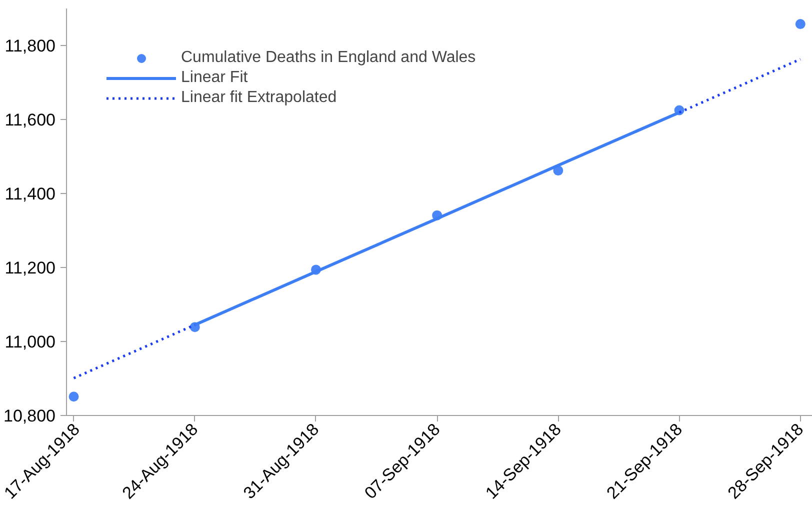 This screenshot has width=812, height=512. What do you see at coordinates (30, 194) in the screenshot?
I see `y-tick-label: 11,400` at bounding box center [30, 194].